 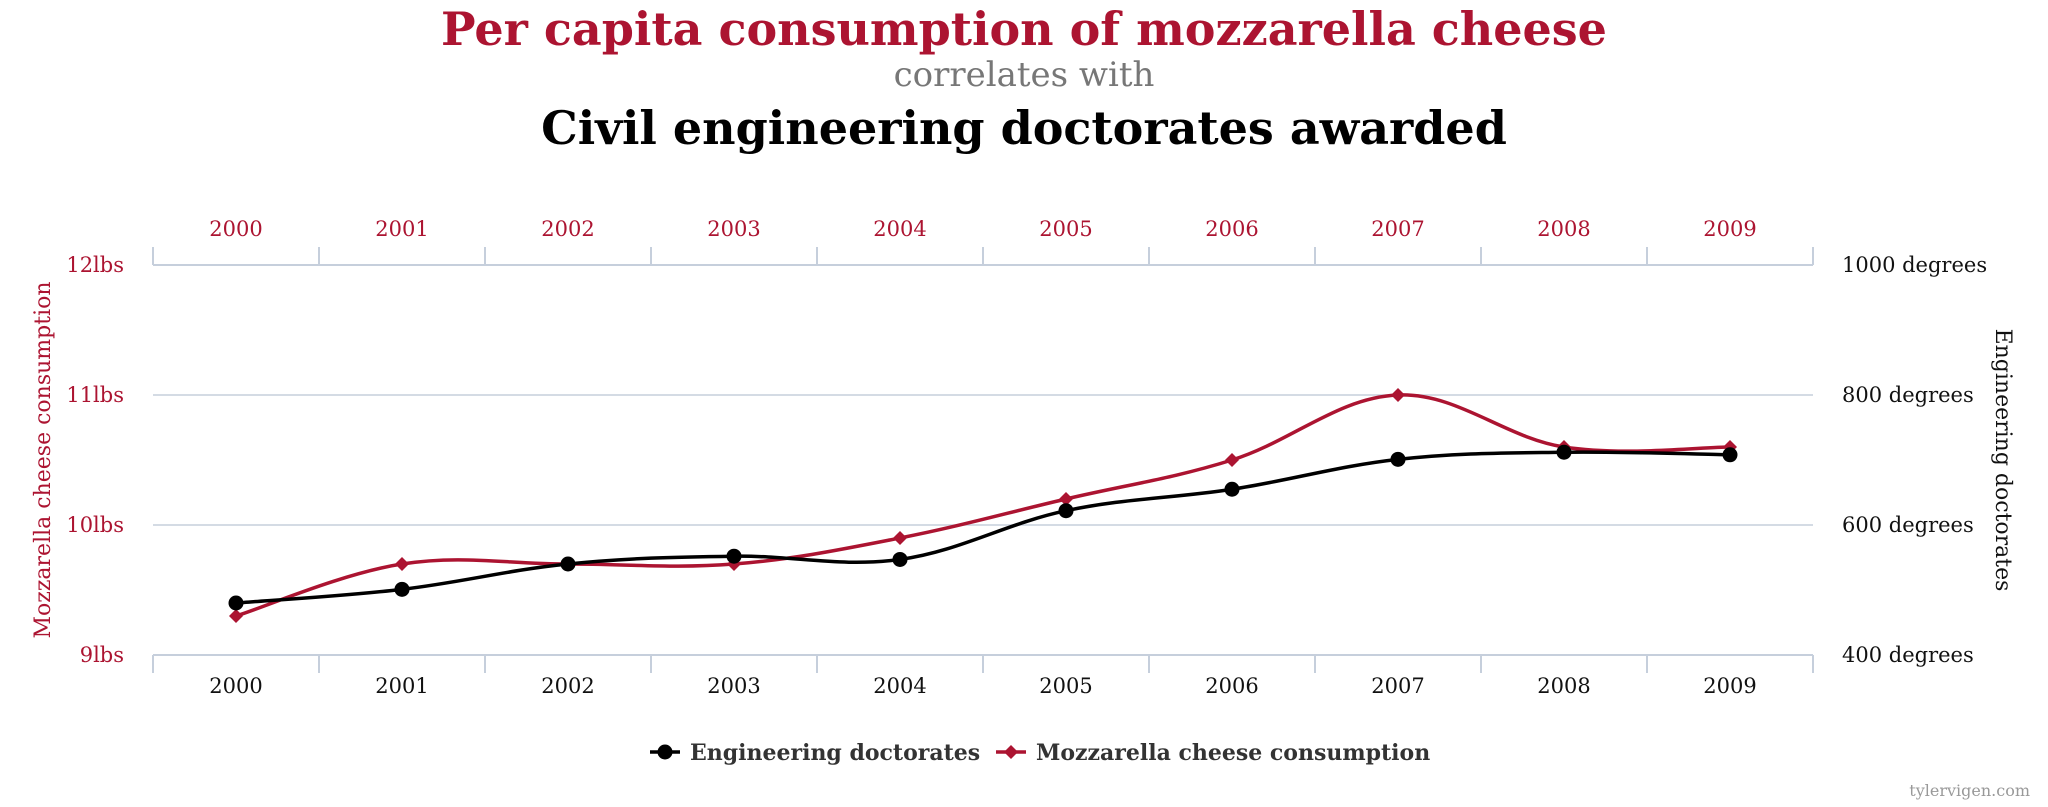 I want to click on credit-text: tylervigen.com, so click(x=1969, y=790).